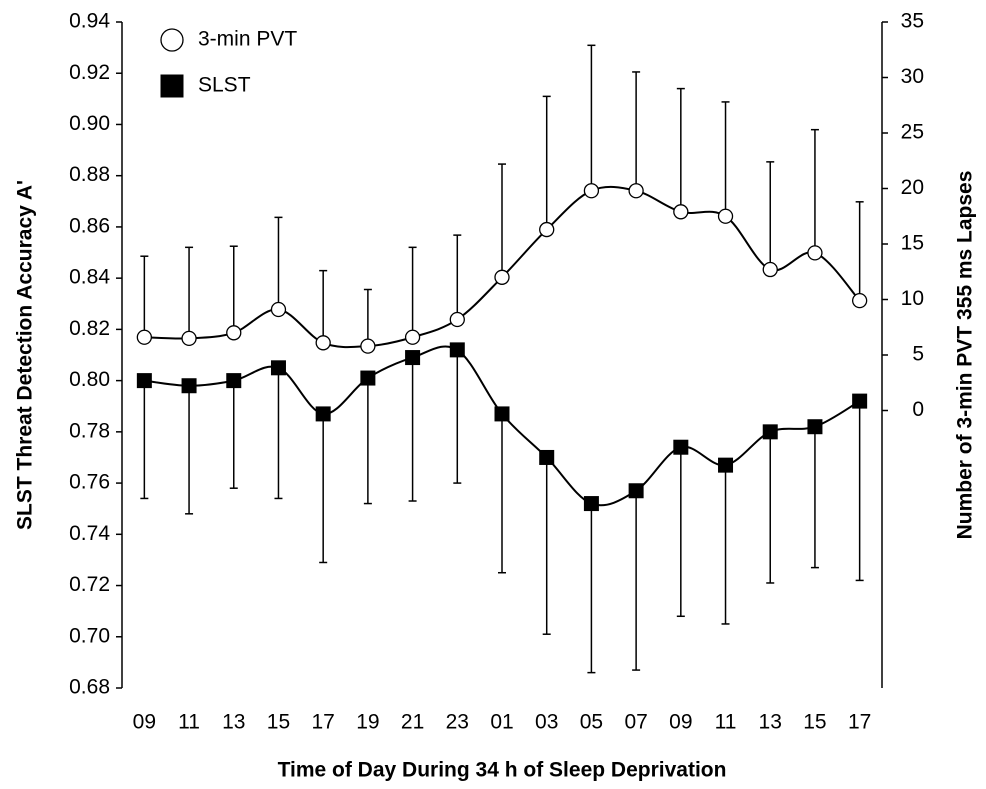 Image resolution: width=986 pixels, height=789 pixels. I want to click on x-tick-label: 01, so click(501, 722).